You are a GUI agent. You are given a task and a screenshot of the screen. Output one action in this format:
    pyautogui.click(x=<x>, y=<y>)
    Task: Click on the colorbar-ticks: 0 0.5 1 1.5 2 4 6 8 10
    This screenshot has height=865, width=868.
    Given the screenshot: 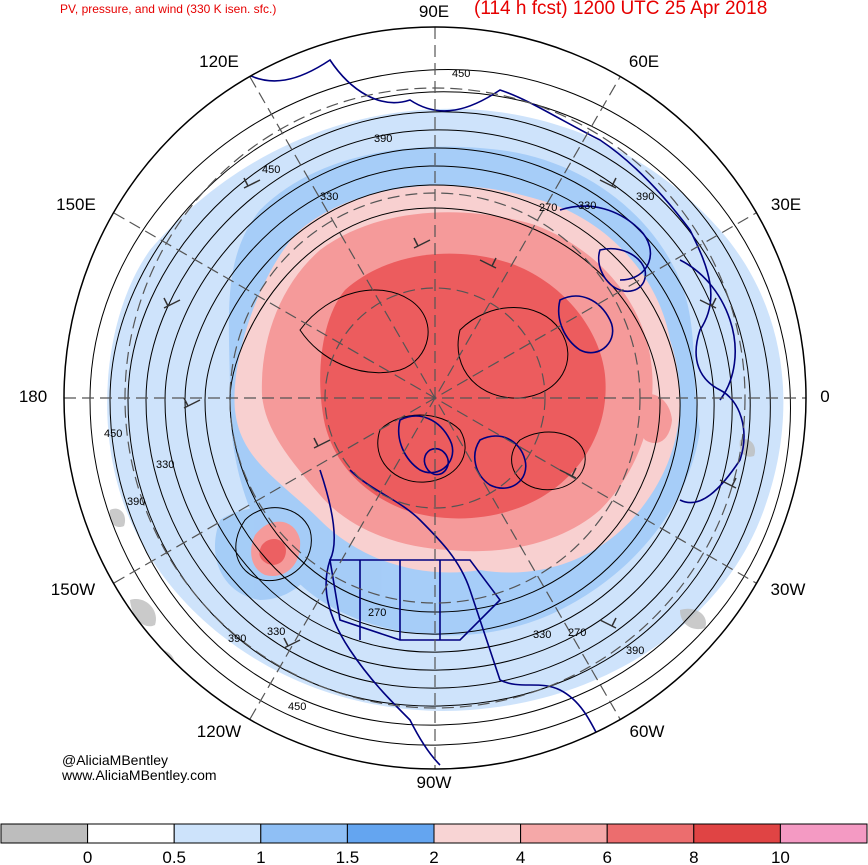 What is the action you would take?
    pyautogui.click(x=436, y=856)
    